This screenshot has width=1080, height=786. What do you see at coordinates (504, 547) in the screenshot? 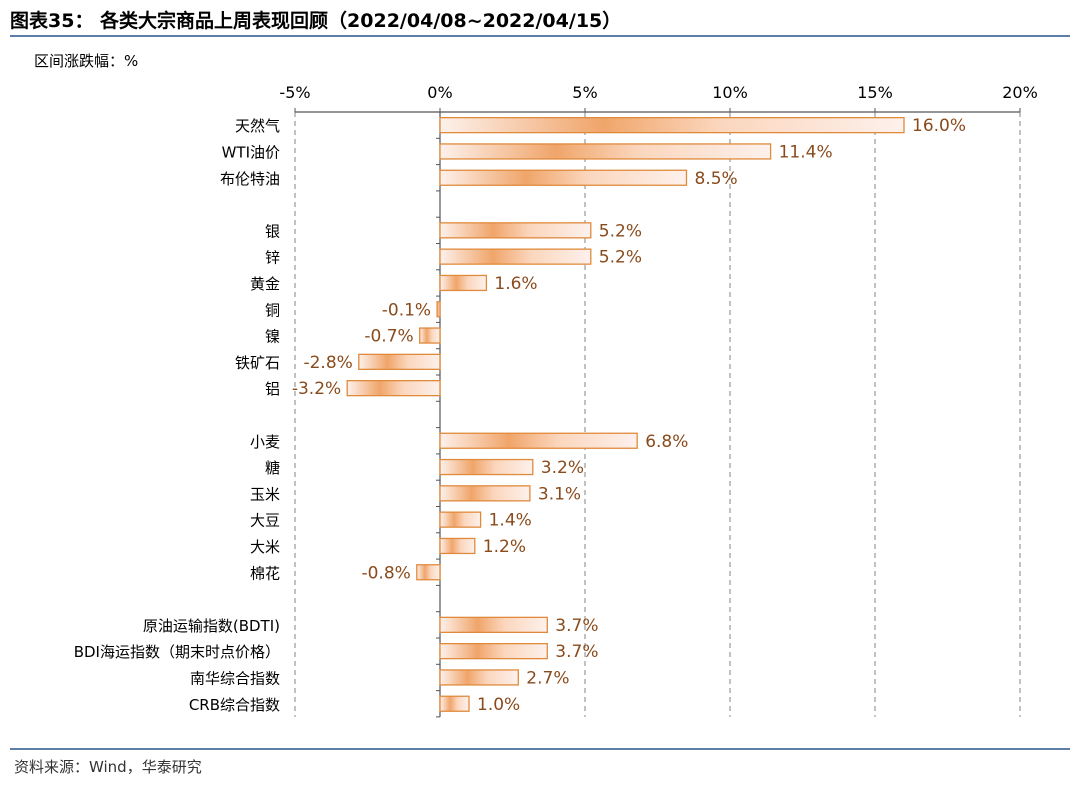
I see `data-label: 1.2%` at bounding box center [504, 547].